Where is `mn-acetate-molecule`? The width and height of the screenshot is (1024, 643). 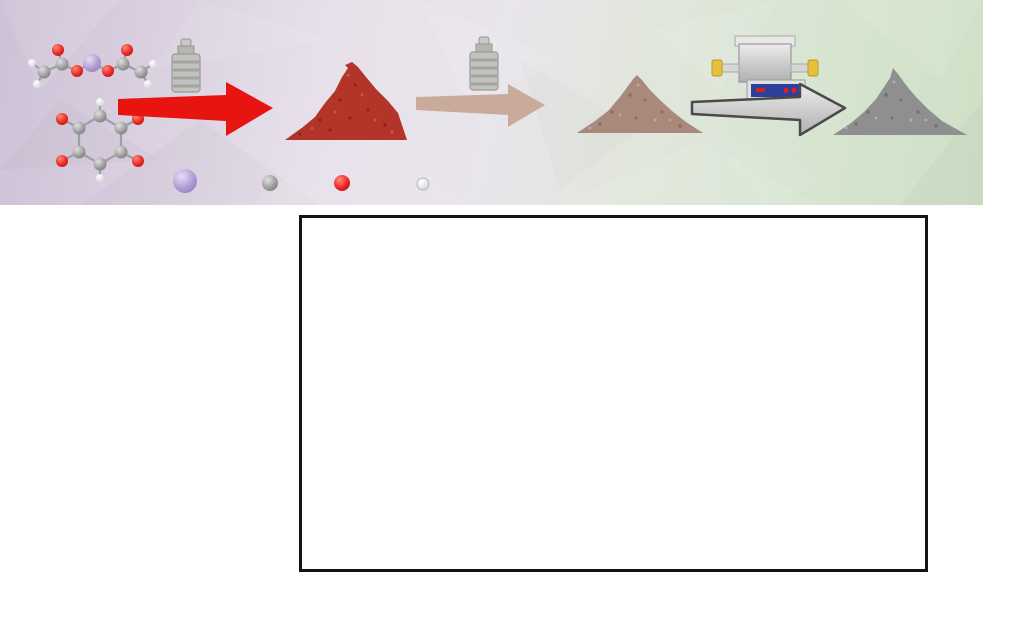
mn-acetate-molecule is located at coordinates (92, 66).